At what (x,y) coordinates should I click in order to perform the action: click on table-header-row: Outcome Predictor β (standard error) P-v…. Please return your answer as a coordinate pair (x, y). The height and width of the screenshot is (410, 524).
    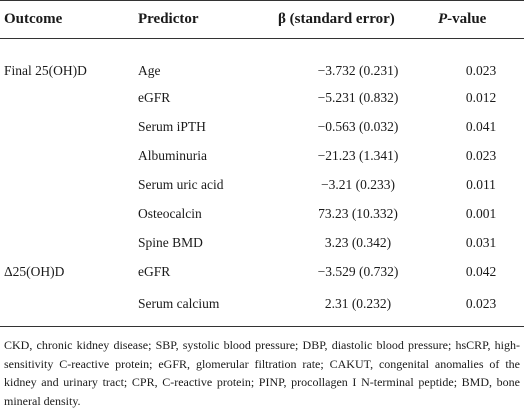
    Looking at the image, I should click on (262, 19).